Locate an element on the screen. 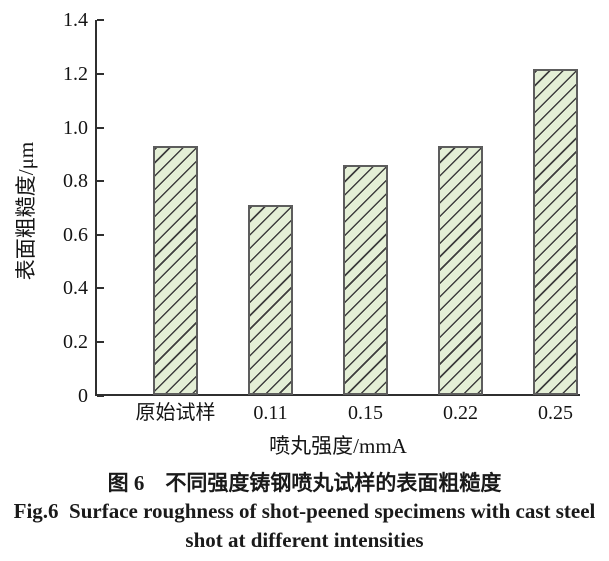 This screenshot has height=561, width=609. y-axis-line is located at coordinates (96, 208).